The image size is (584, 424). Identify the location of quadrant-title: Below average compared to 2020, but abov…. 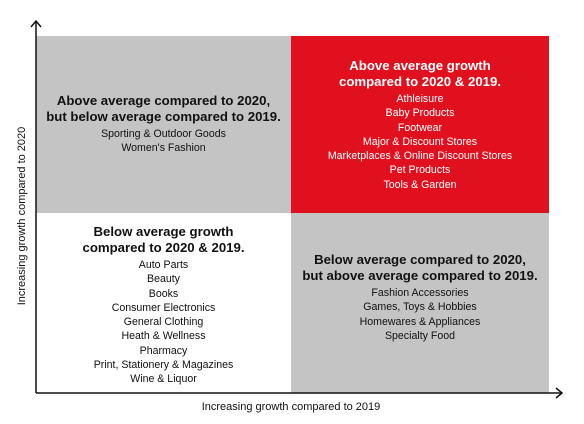
(420, 267).